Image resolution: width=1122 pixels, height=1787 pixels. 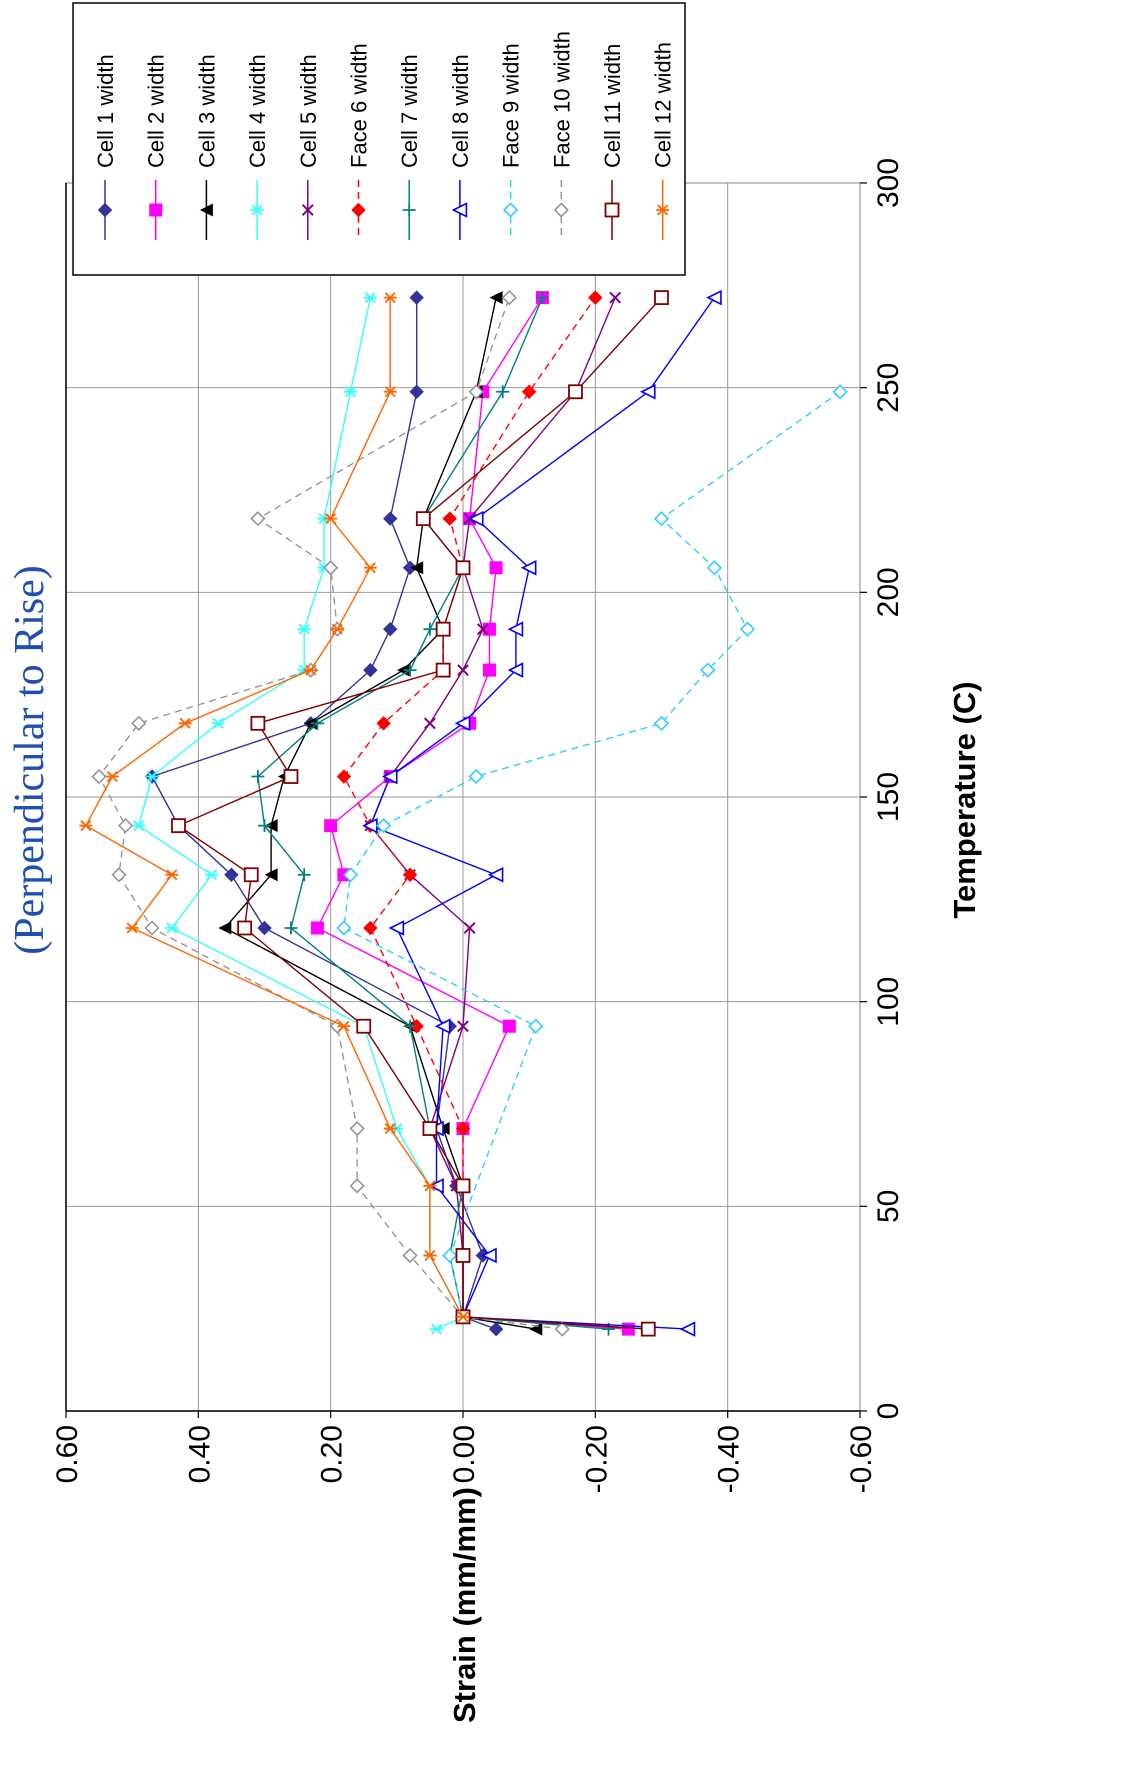 What do you see at coordinates (308, 147) in the screenshot?
I see `legend-item: Cell 5 width` at bounding box center [308, 147].